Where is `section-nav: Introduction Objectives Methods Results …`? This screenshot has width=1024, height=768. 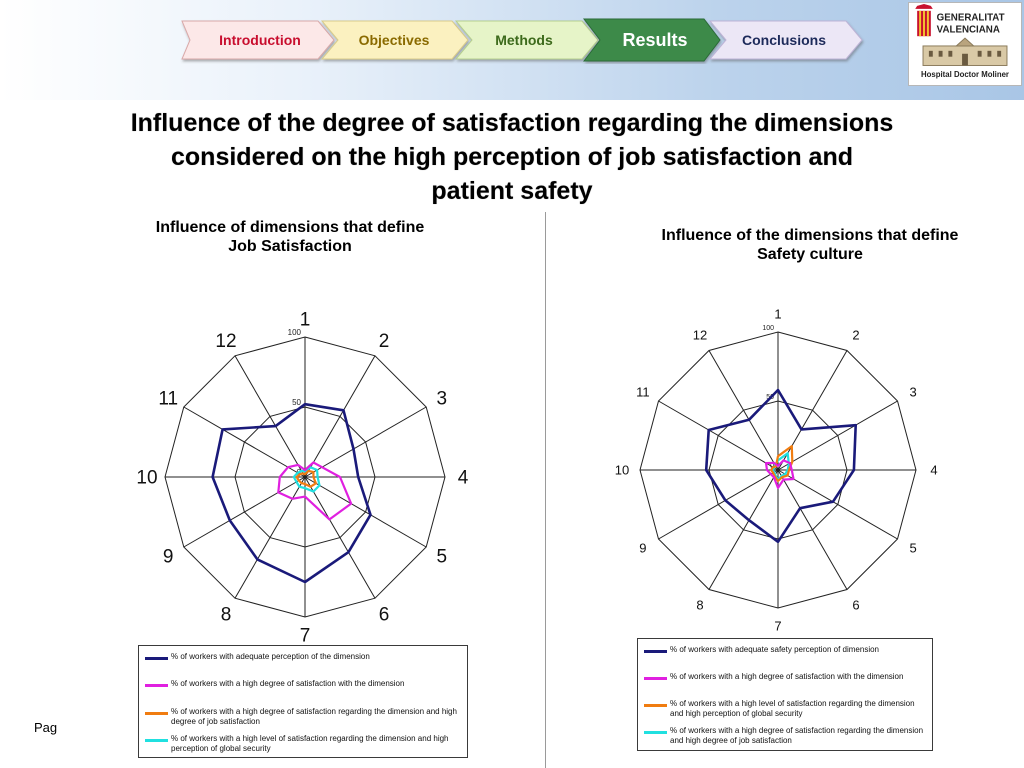
section-nav: Introduction Objectives Methods Results … is located at coordinates (522, 40).